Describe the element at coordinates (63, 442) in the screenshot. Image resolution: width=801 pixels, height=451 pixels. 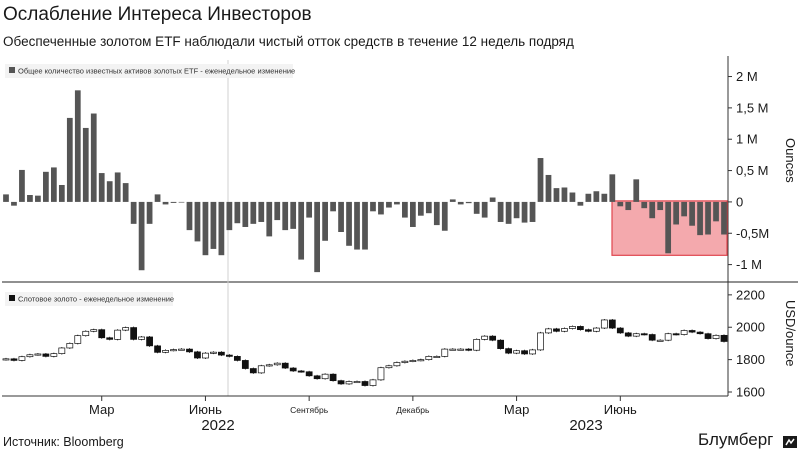
I see `source-note: Источник: Bloomberg` at that location.